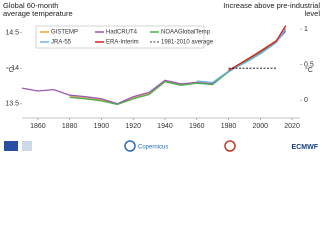 The width and height of the screenshot is (323, 240). Describe the element at coordinates (186, 33) in the screenshot. I see `legend-text: NOAAGlobalTemp` at that location.